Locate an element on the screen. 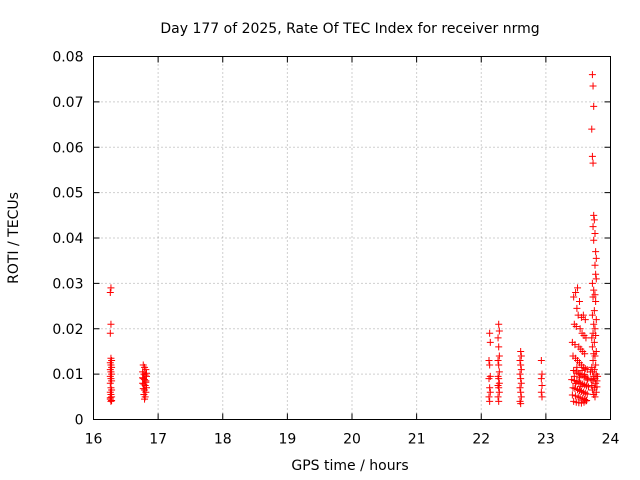  x-tick-label: 16 is located at coordinates (94, 440).